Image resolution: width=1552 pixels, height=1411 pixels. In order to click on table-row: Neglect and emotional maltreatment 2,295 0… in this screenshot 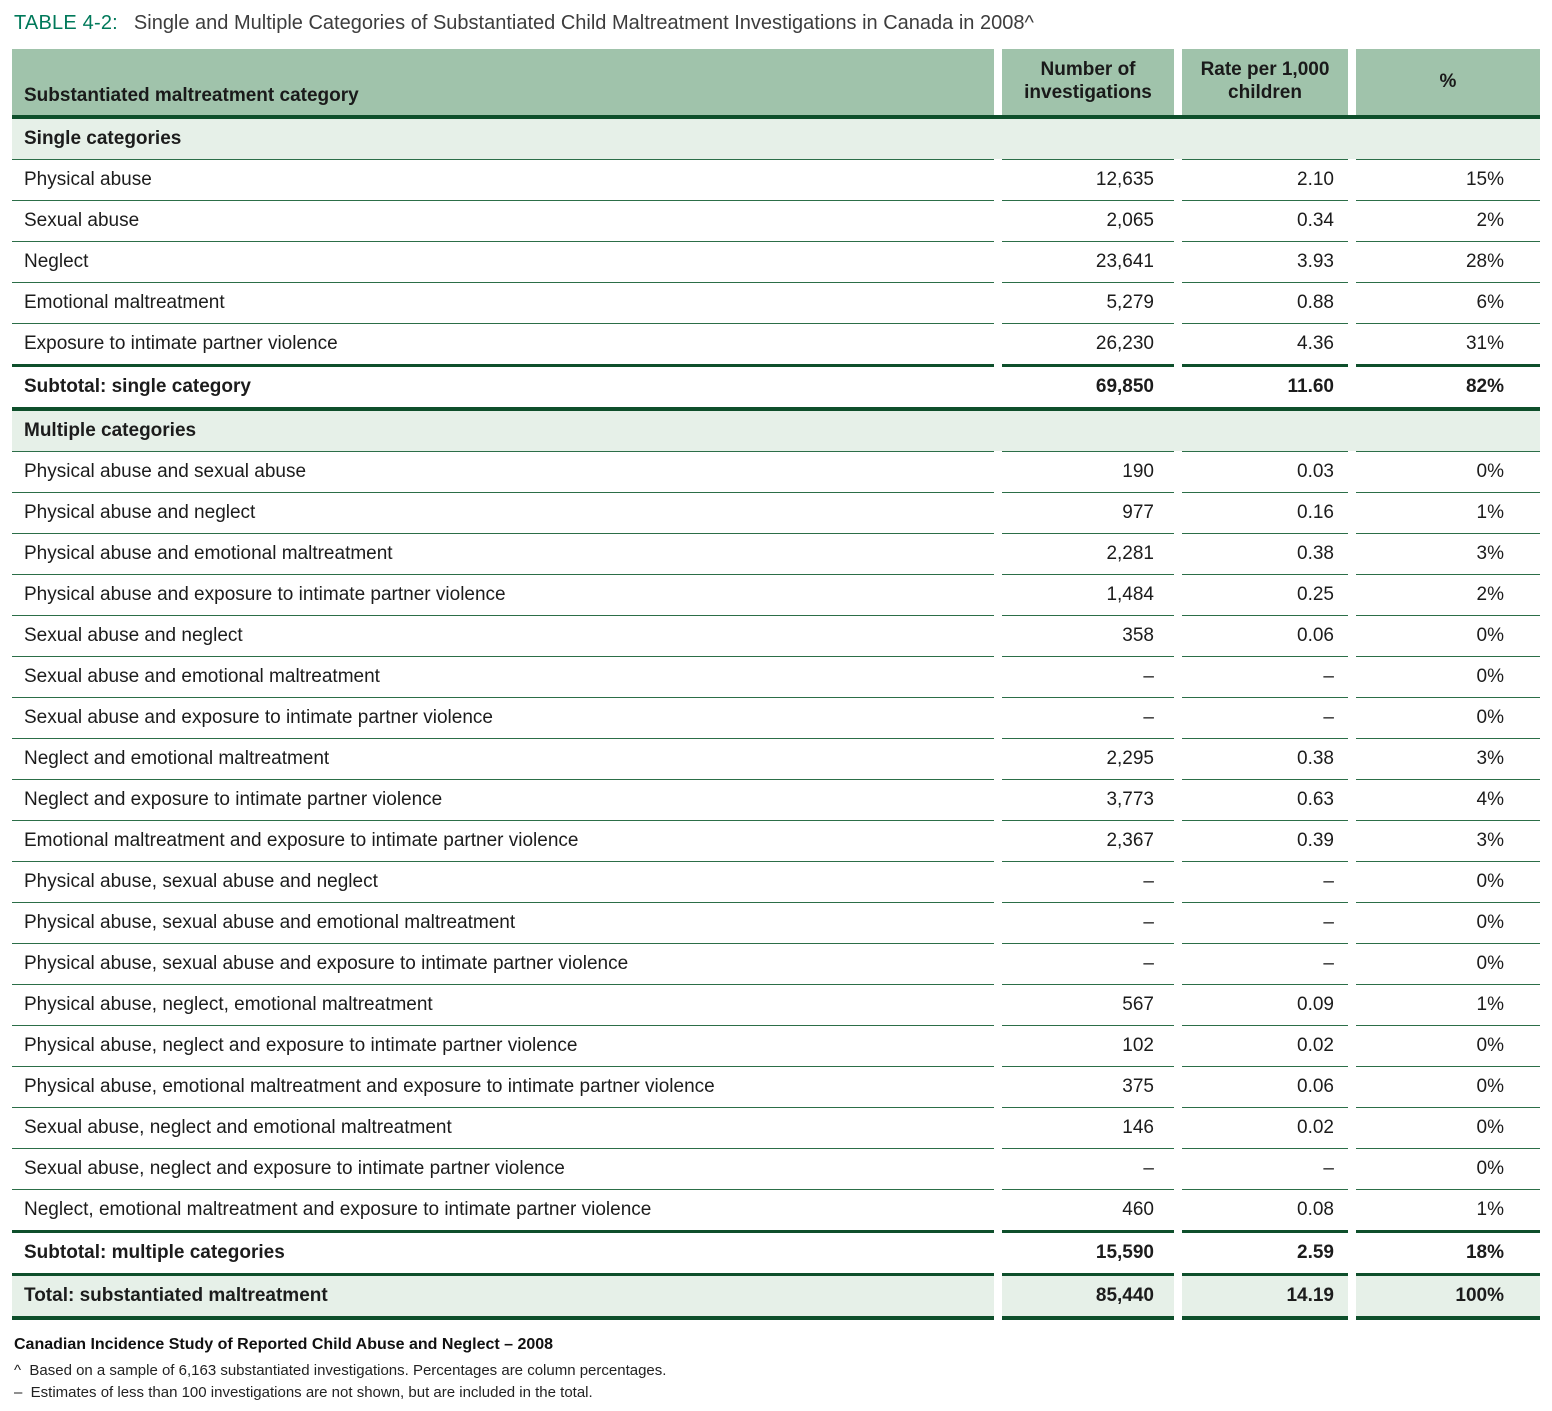, I will do `click(776, 758)`.